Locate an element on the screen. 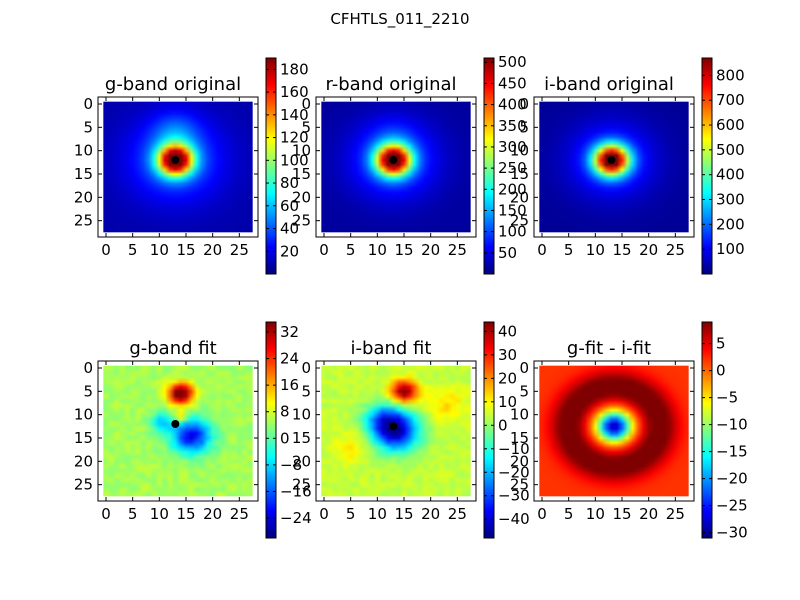 This screenshot has height=600, width=800. panel-title: r-band original is located at coordinates (390, 84).